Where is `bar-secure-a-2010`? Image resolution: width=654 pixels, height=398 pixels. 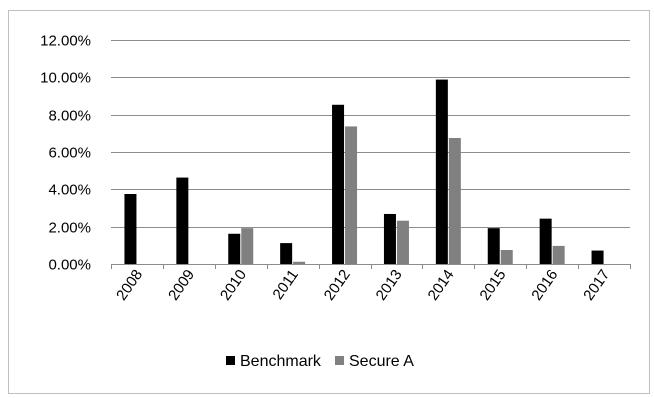
bar-secure-a-2010 is located at coordinates (247, 246).